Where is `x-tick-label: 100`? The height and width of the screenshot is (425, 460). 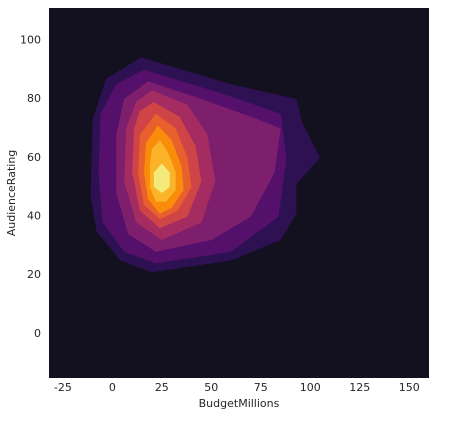
x-tick-label: 100 is located at coordinates (310, 387).